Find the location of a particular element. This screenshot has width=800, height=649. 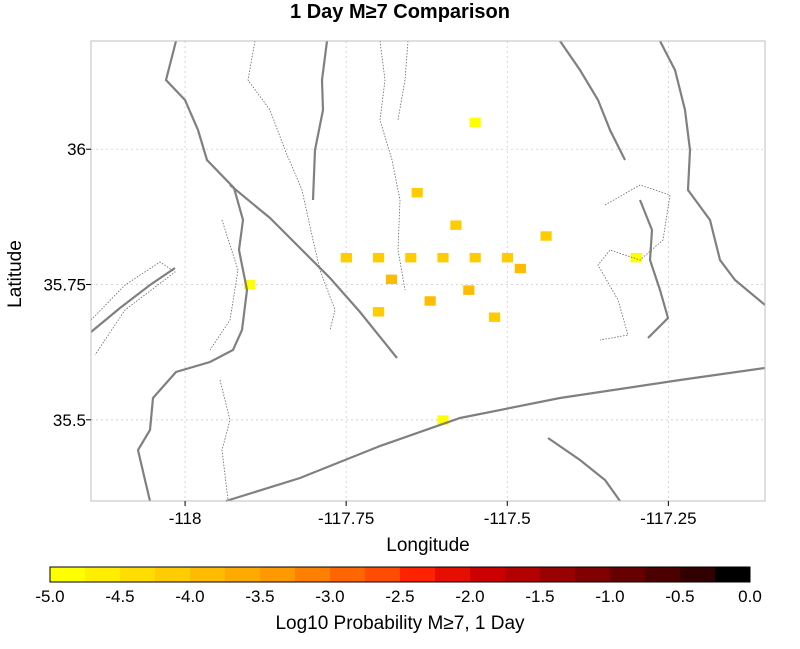

y-tick-label: 36 is located at coordinates (76, 149).